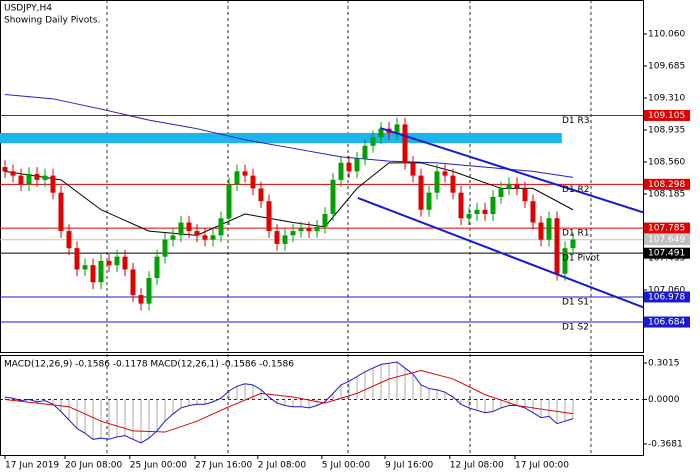 This screenshot has width=700, height=475. I want to click on price-tag-label: 106.684, so click(666, 323).